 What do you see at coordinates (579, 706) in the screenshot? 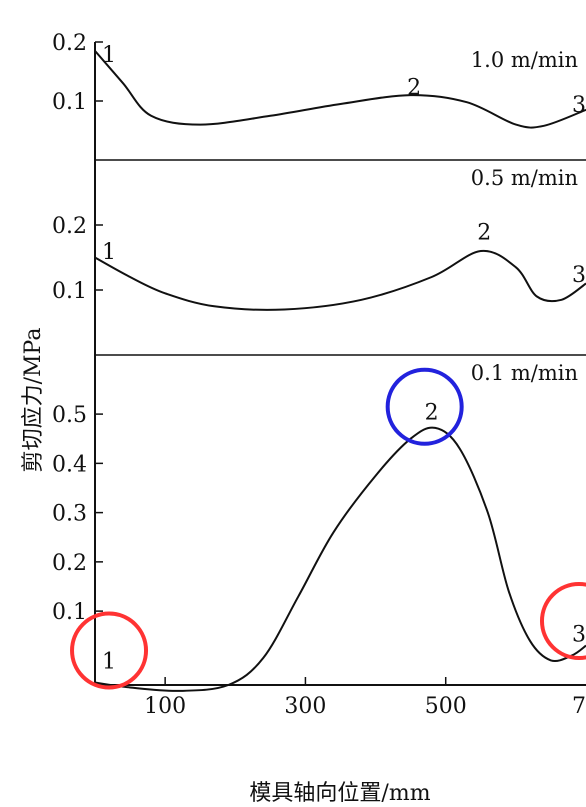
I see `x-tick-label: 70` at bounding box center [579, 706].